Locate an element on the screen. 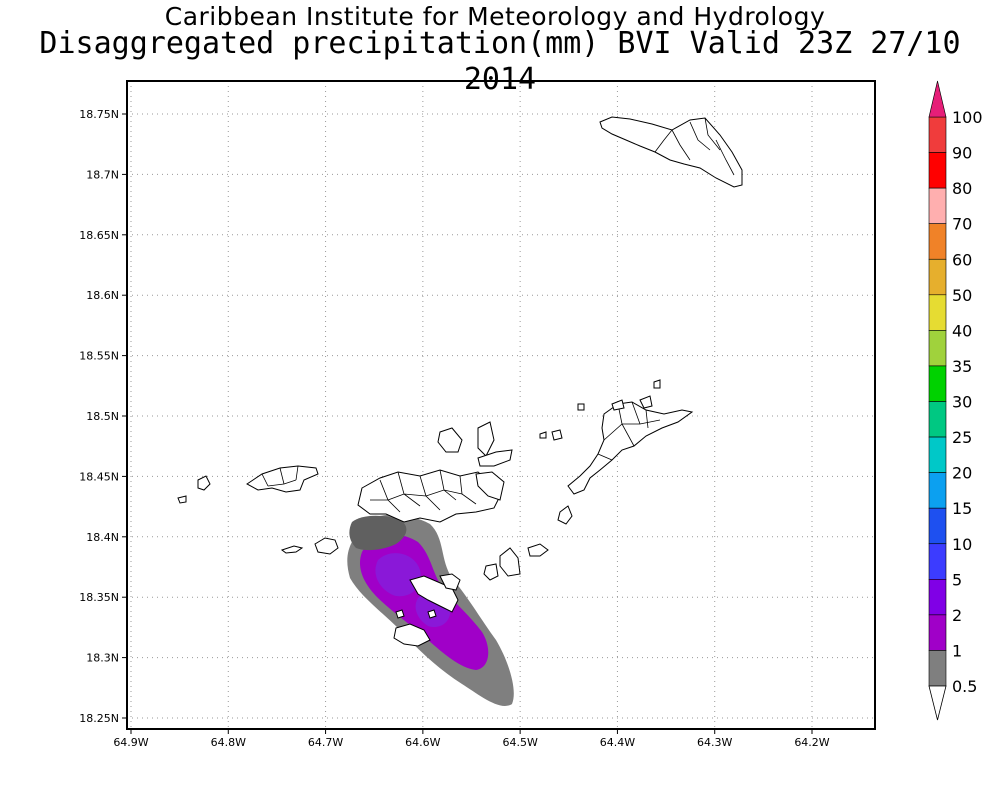 Image resolution: width=1000 pixels, height=800 pixels. lat-tick-label: 18.5N is located at coordinates (102, 416).